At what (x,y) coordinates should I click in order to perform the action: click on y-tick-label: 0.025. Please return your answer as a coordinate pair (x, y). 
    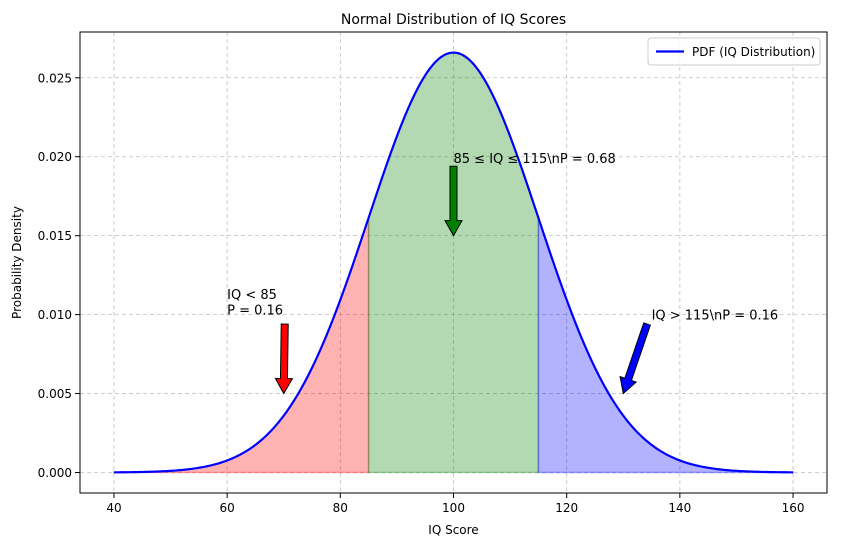
    Looking at the image, I should click on (55, 78).